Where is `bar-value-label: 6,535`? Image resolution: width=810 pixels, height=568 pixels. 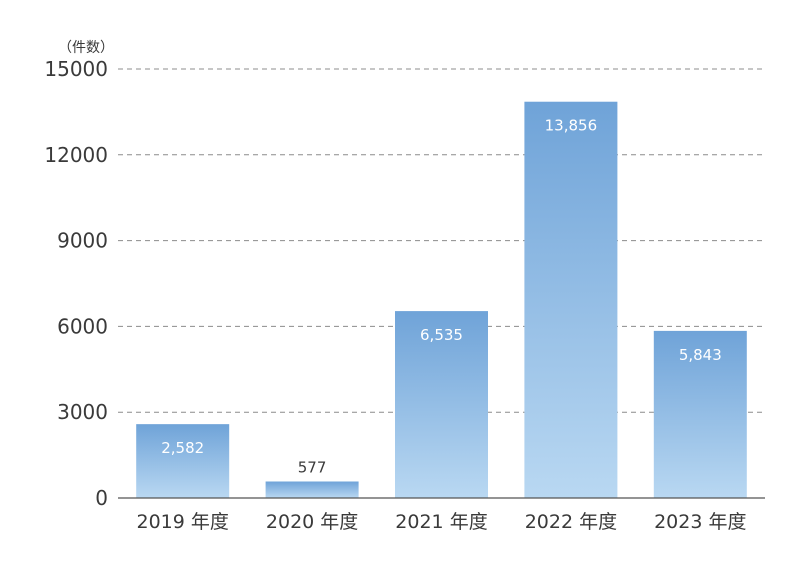 bar-value-label: 6,535 is located at coordinates (441, 335).